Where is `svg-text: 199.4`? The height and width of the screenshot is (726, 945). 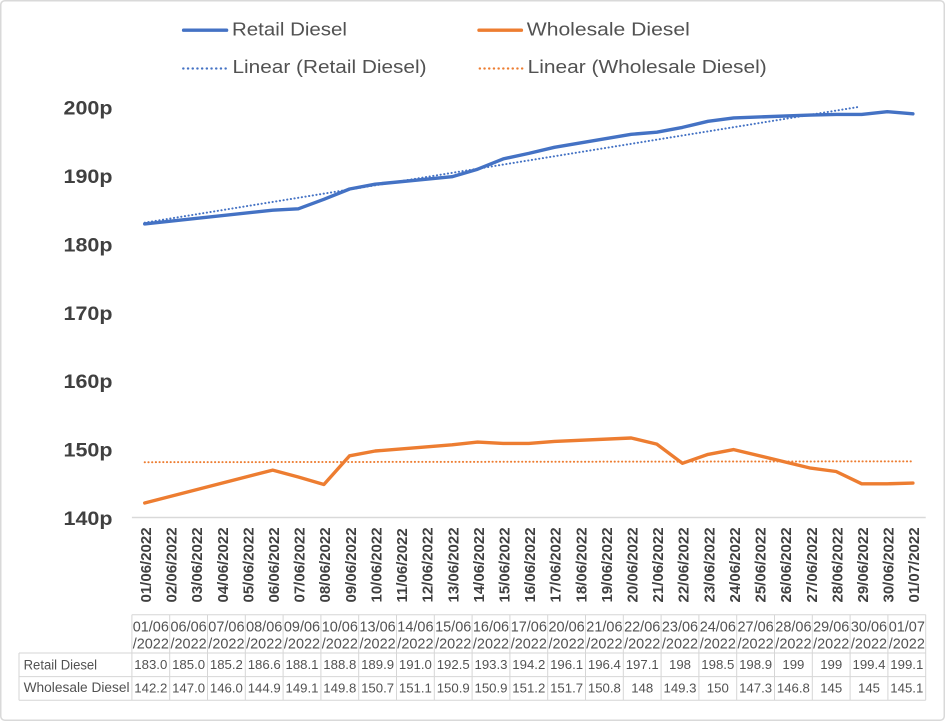
svg-text: 199.4 is located at coordinates (868, 664).